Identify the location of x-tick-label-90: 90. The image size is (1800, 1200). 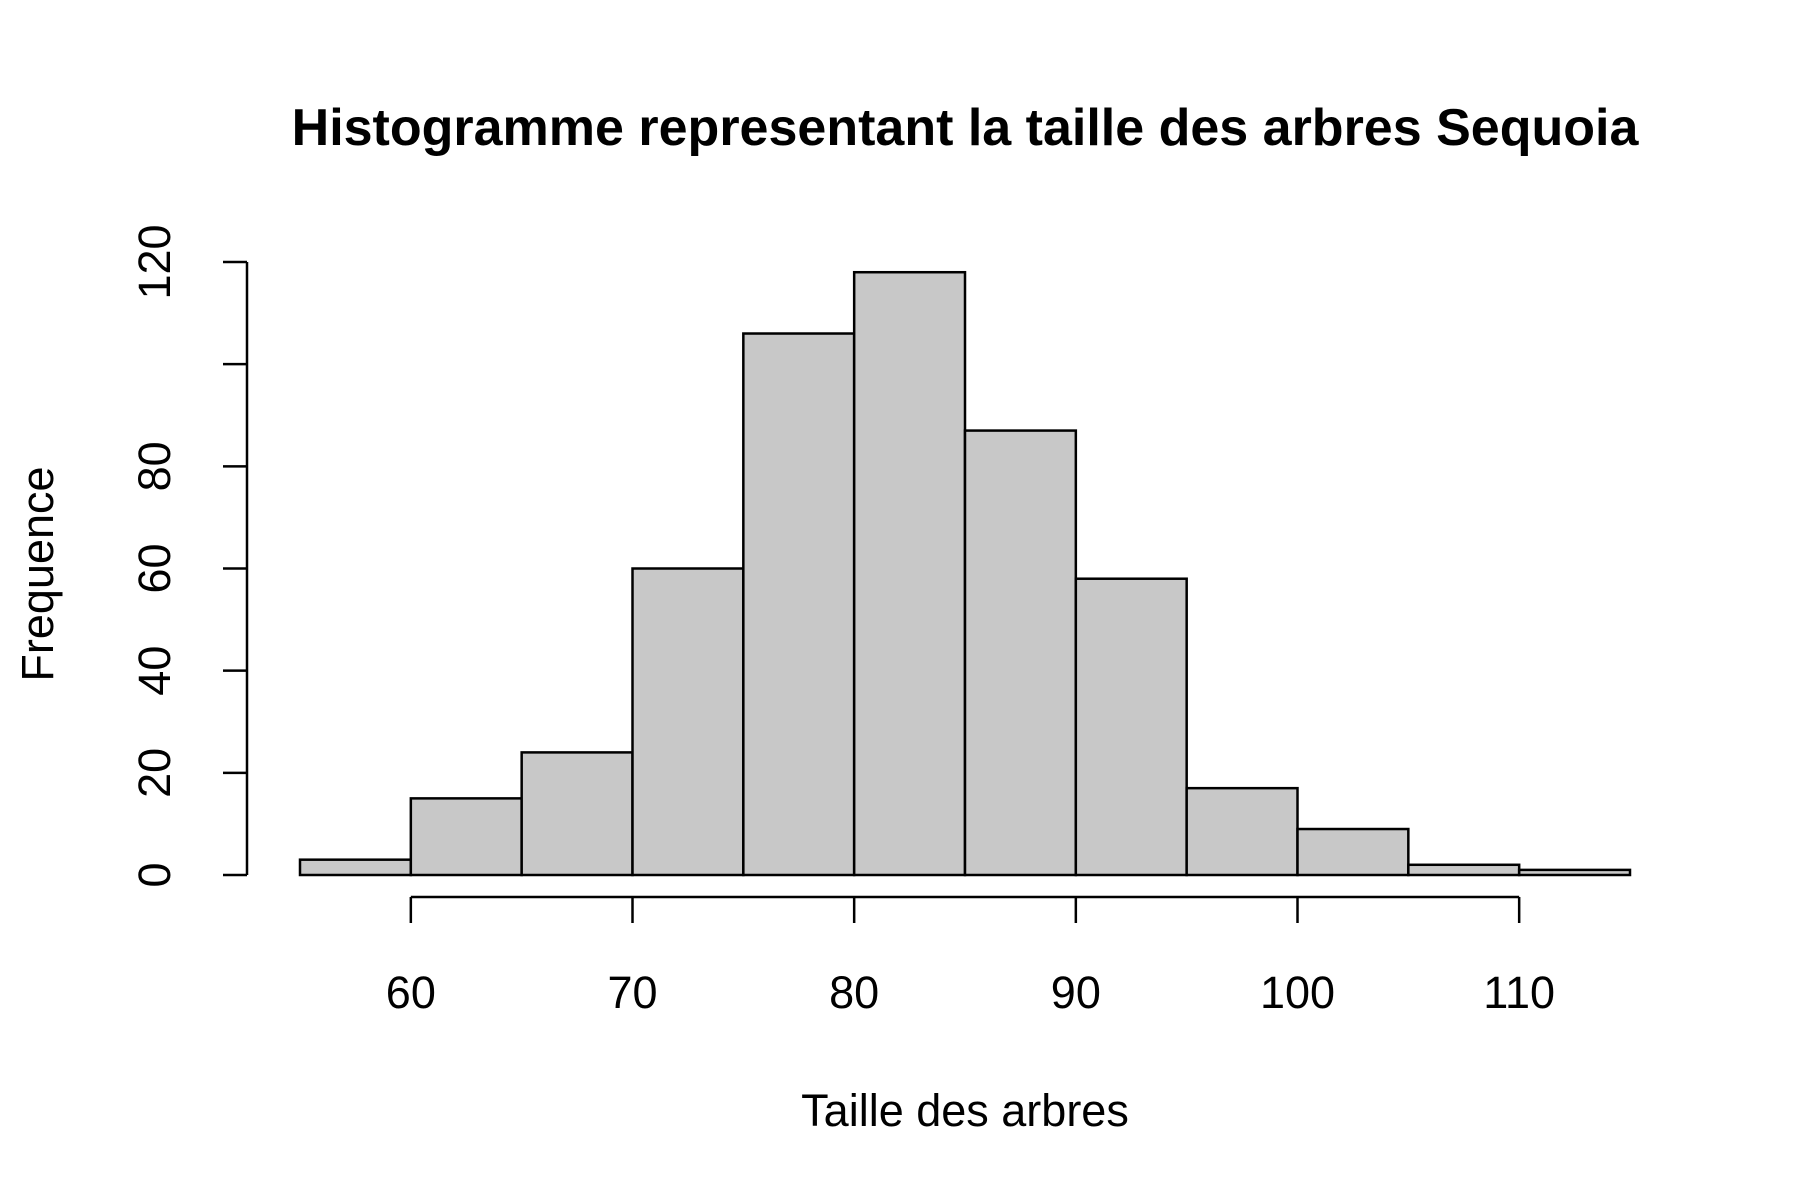
(1076, 992).